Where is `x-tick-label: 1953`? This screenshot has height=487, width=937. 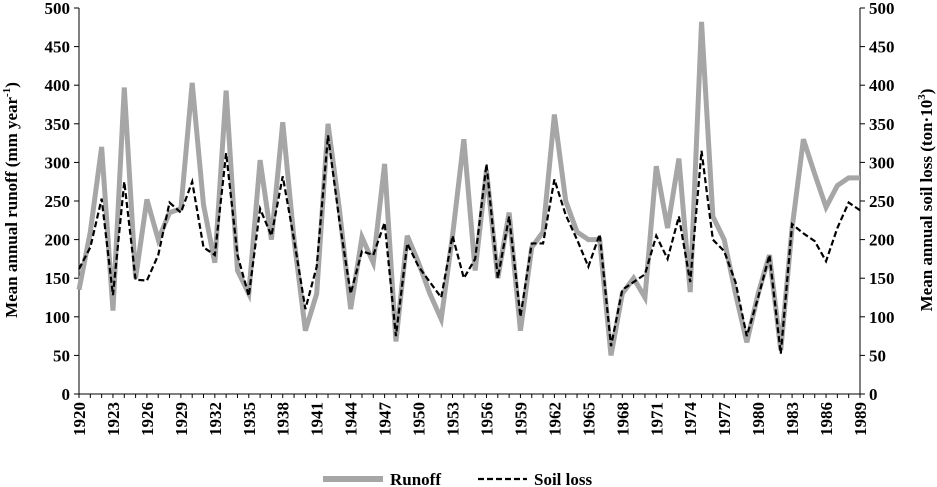
x-tick-label: 1953 is located at coordinates (453, 419).